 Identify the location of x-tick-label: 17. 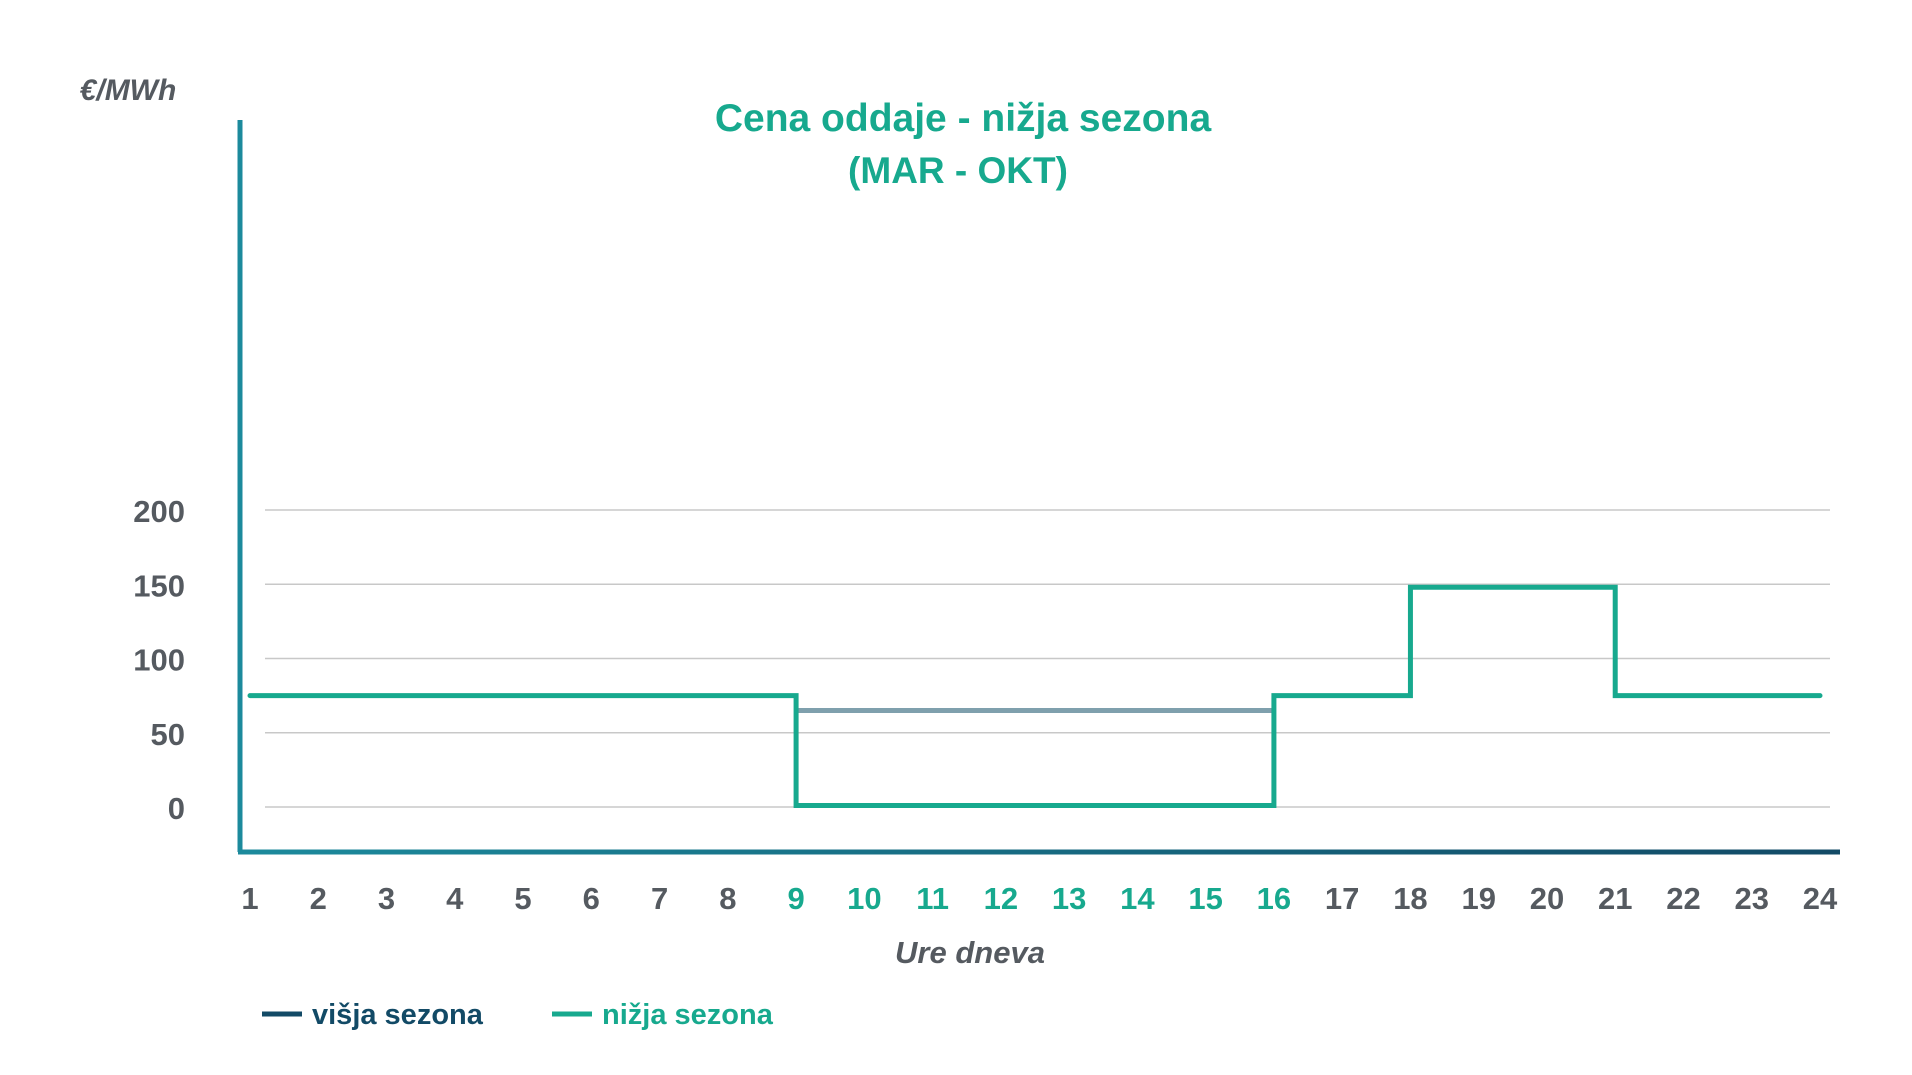
(1342, 898).